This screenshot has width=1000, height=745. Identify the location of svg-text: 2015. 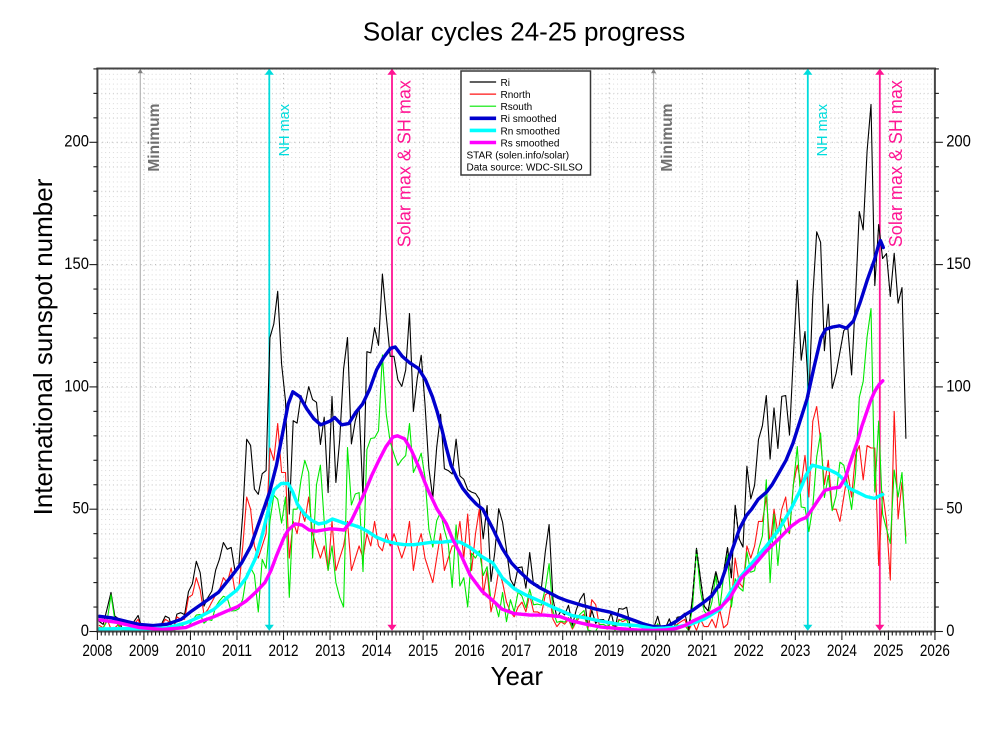
(423, 650).